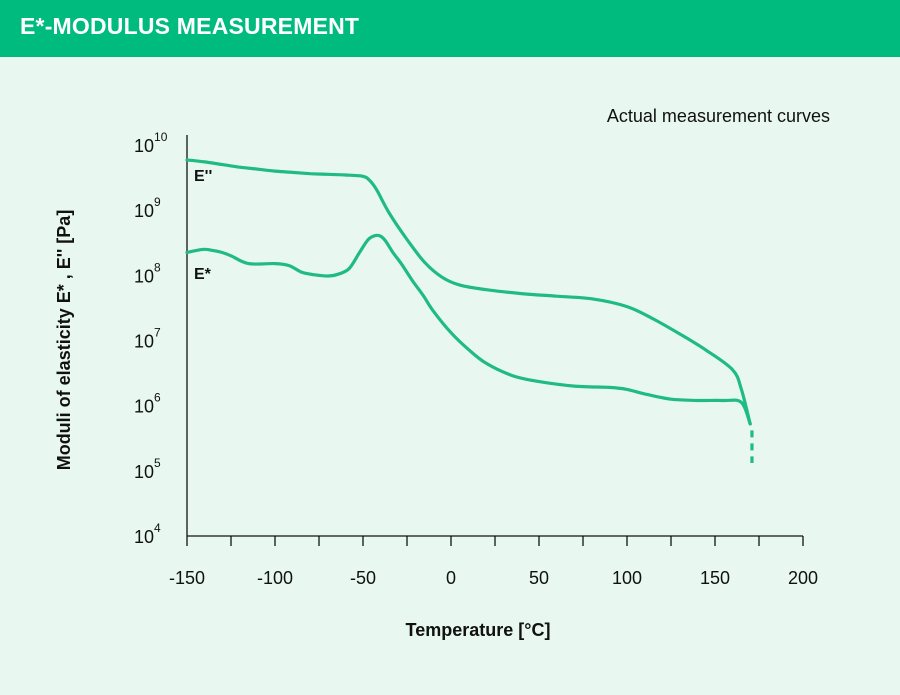 The image size is (900, 695). What do you see at coordinates (147, 534) in the screenshot?
I see `y-tick-label: 10⁴` at bounding box center [147, 534].